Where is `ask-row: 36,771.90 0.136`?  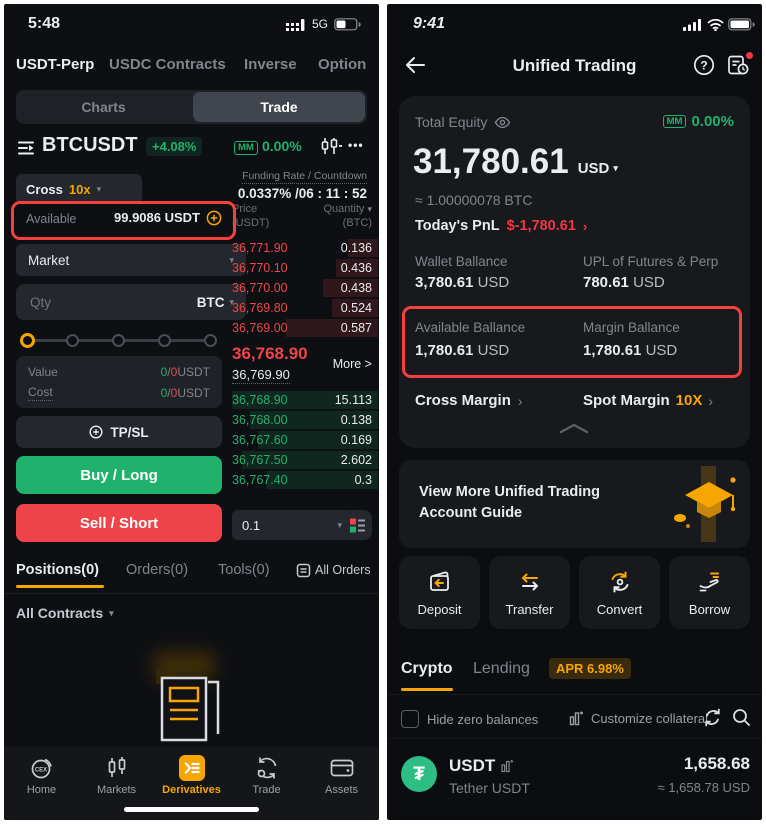 ask-row: 36,771.90 0.136 is located at coordinates (305, 248).